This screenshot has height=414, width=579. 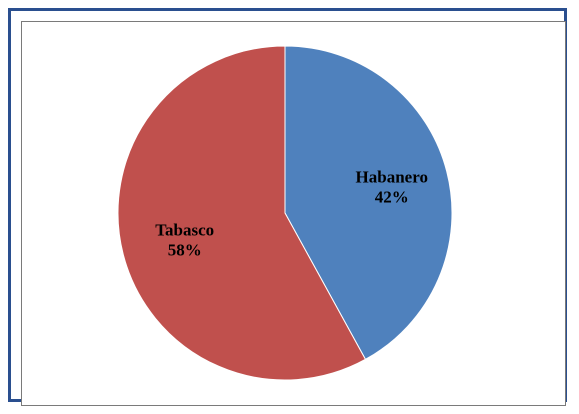 What do you see at coordinates (392, 197) in the screenshot?
I see `slice-label-habanero-percent: 42%` at bounding box center [392, 197].